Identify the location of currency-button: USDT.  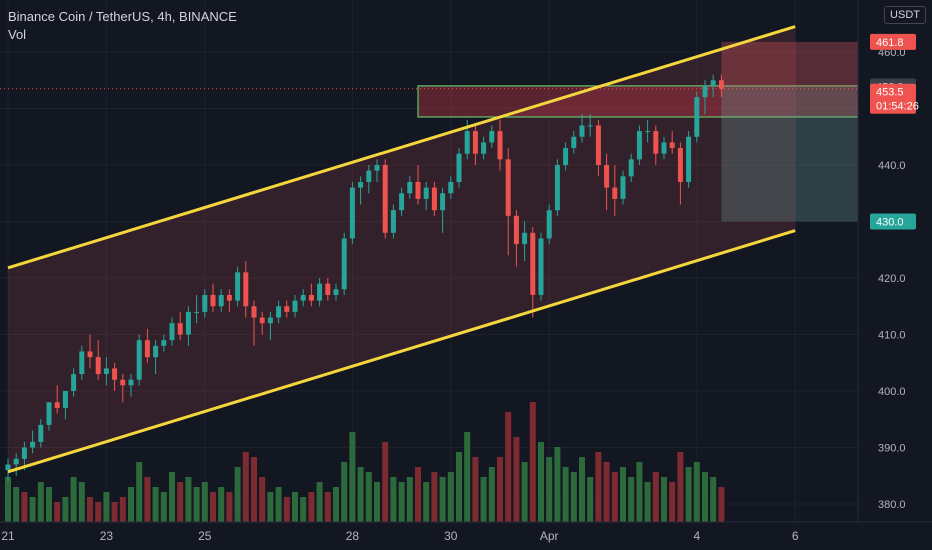
(905, 15).